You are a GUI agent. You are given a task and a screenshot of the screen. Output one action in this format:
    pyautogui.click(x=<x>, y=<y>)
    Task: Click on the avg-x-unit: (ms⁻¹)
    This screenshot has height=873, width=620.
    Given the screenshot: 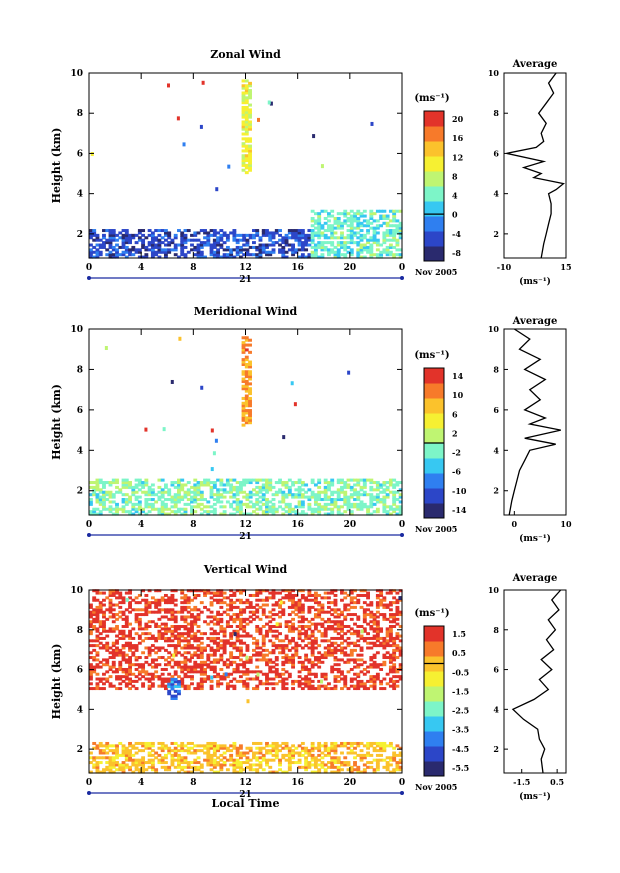 What is the action you would take?
    pyautogui.click(x=535, y=281)
    